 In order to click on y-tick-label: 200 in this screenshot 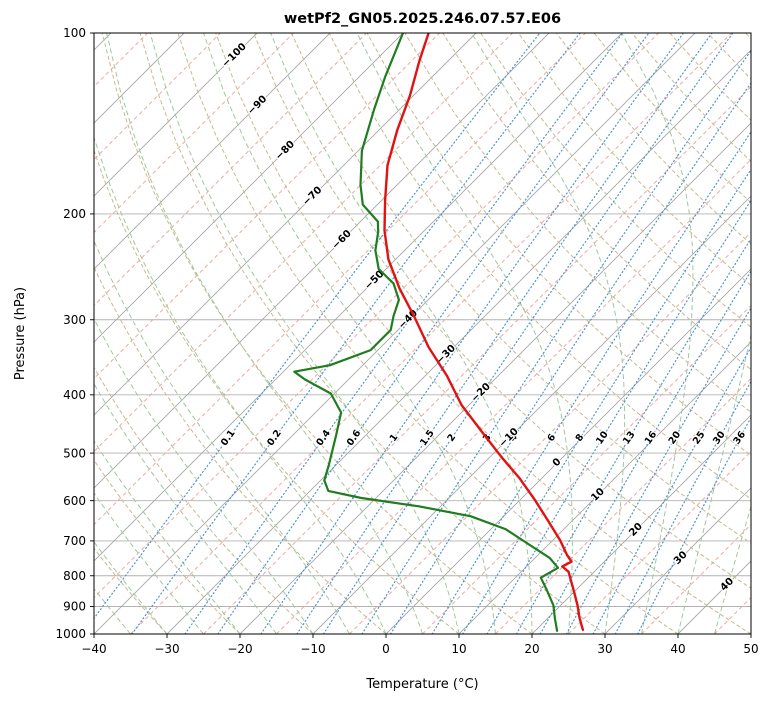, I will do `click(74, 214)`.